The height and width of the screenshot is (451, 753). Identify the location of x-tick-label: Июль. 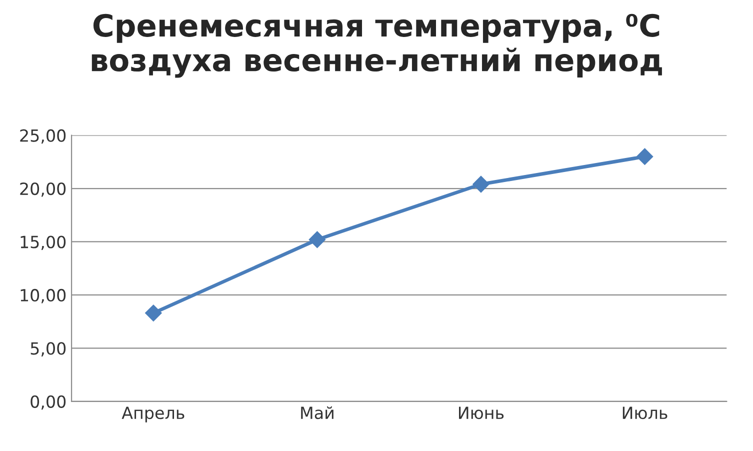
(645, 413).